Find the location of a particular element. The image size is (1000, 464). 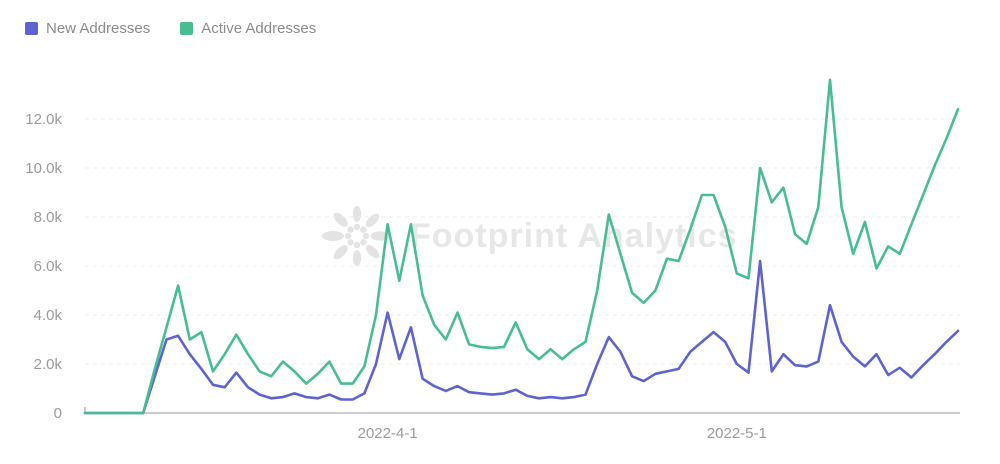

y-axis-tick-label: 12.0k is located at coordinates (43, 119).